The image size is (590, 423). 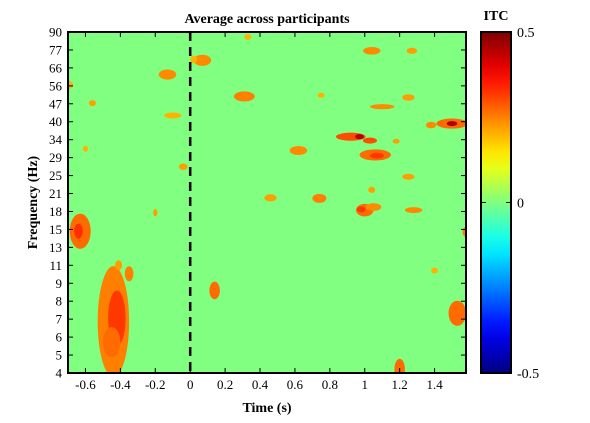 What do you see at coordinates (155, 384) in the screenshot?
I see `x-tick-label: -0.2` at bounding box center [155, 384].